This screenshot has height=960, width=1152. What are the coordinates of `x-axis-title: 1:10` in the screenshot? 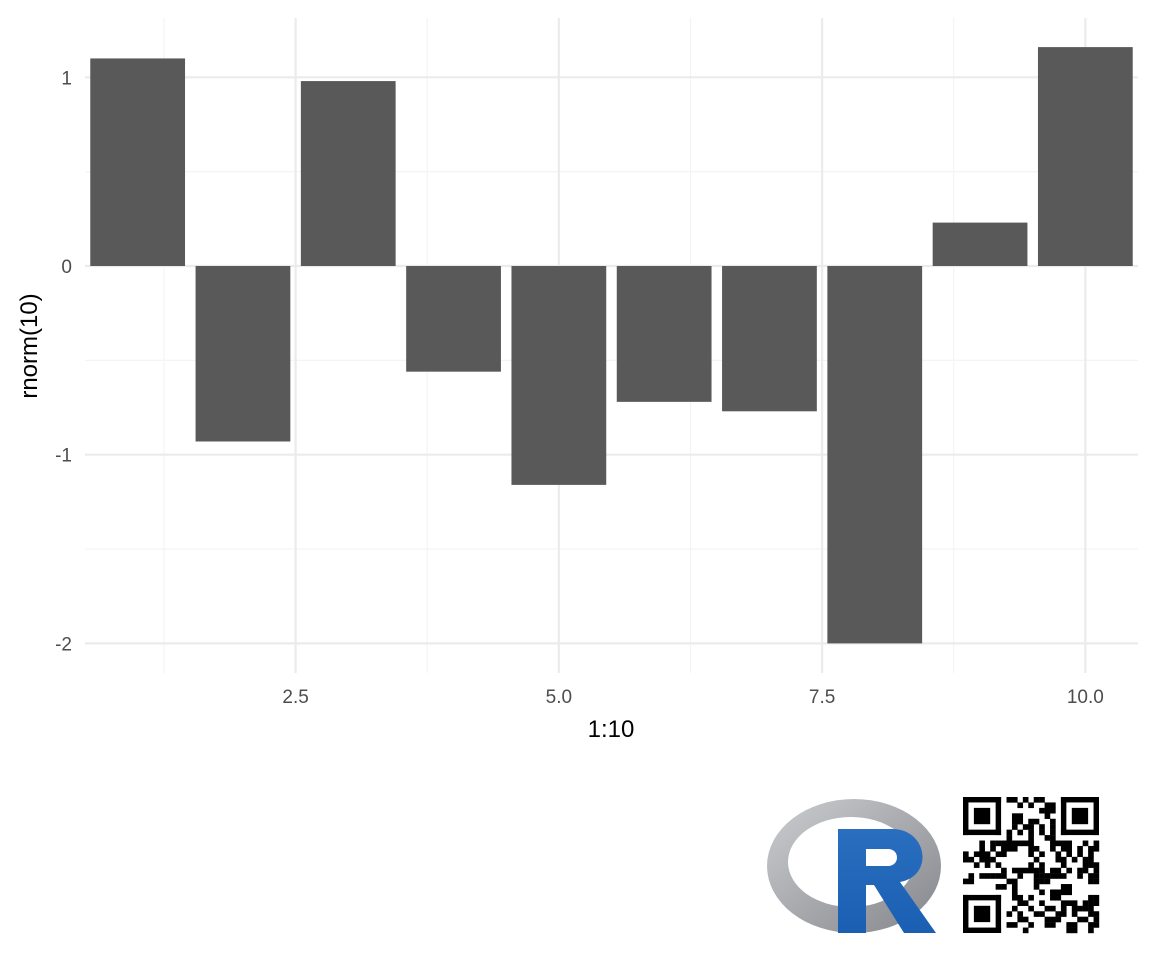 It's located at (611, 729).